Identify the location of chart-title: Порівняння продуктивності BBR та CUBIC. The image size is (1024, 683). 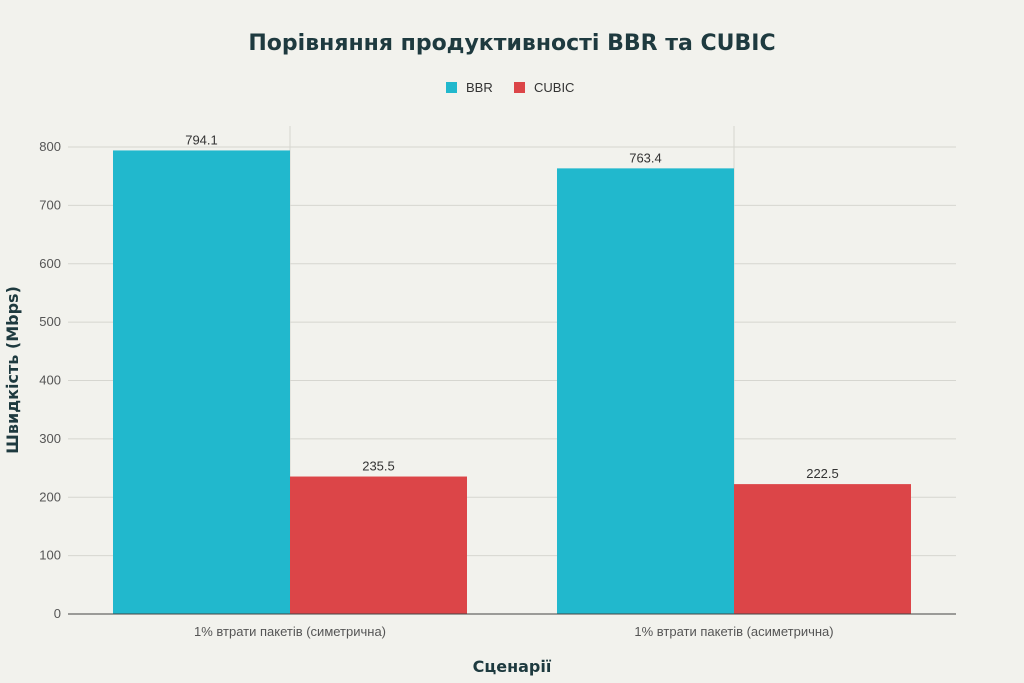
(511, 43).